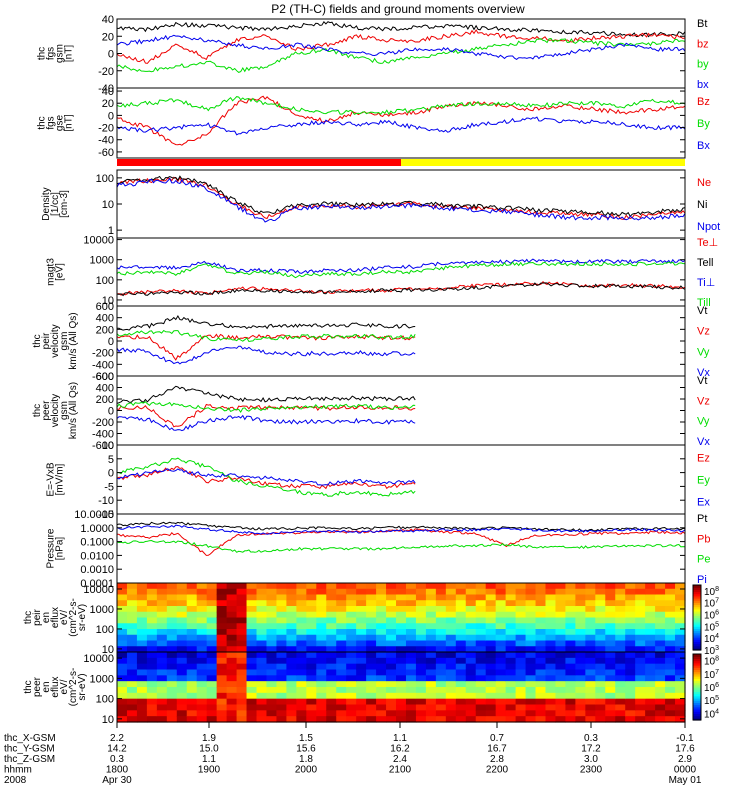  Describe the element at coordinates (117, 759) in the screenshot. I see `ephemeris-value: 0.3` at that location.